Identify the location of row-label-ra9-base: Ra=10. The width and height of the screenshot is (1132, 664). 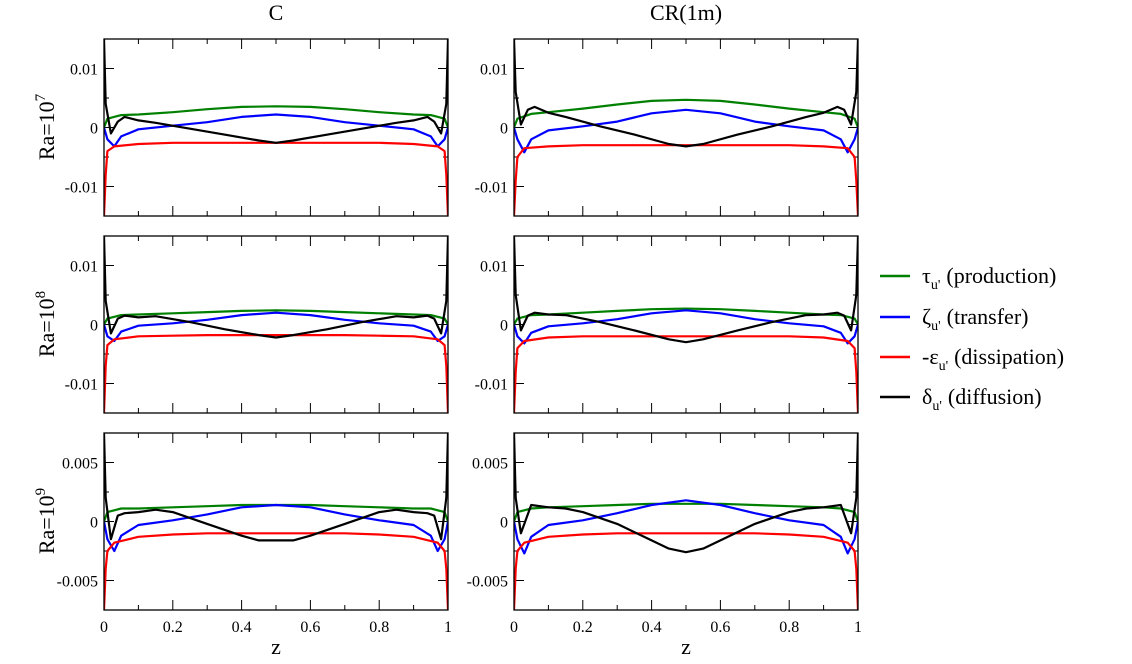
(46, 524).